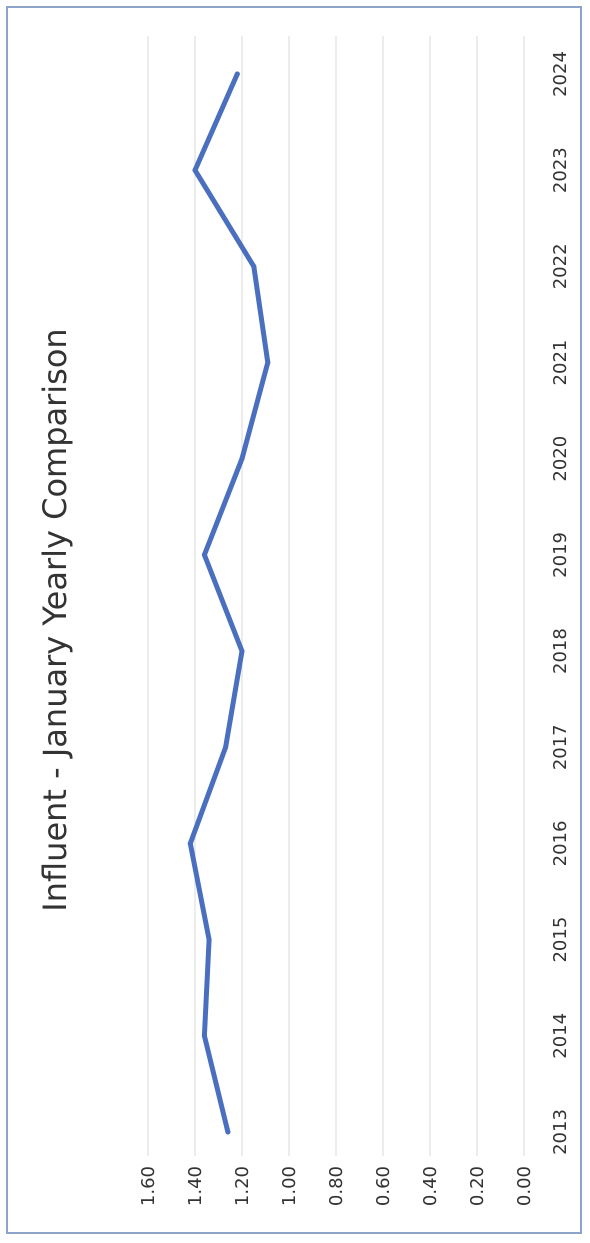  What do you see at coordinates (55, 619) in the screenshot?
I see `chart-title: Influent - January Yearly Comparison` at bounding box center [55, 619].